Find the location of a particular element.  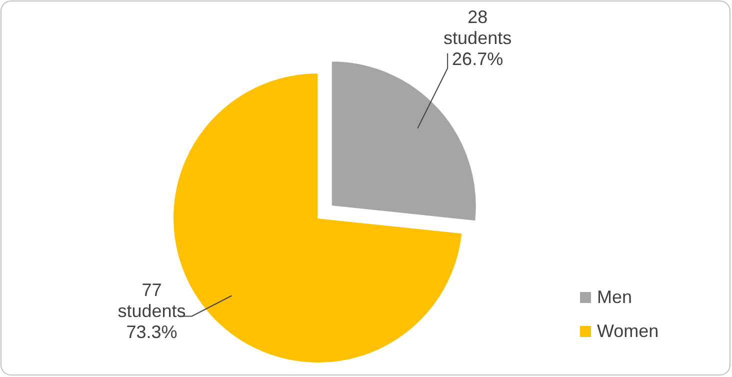

data-label: 28 students 26.7% is located at coordinates (478, 38).